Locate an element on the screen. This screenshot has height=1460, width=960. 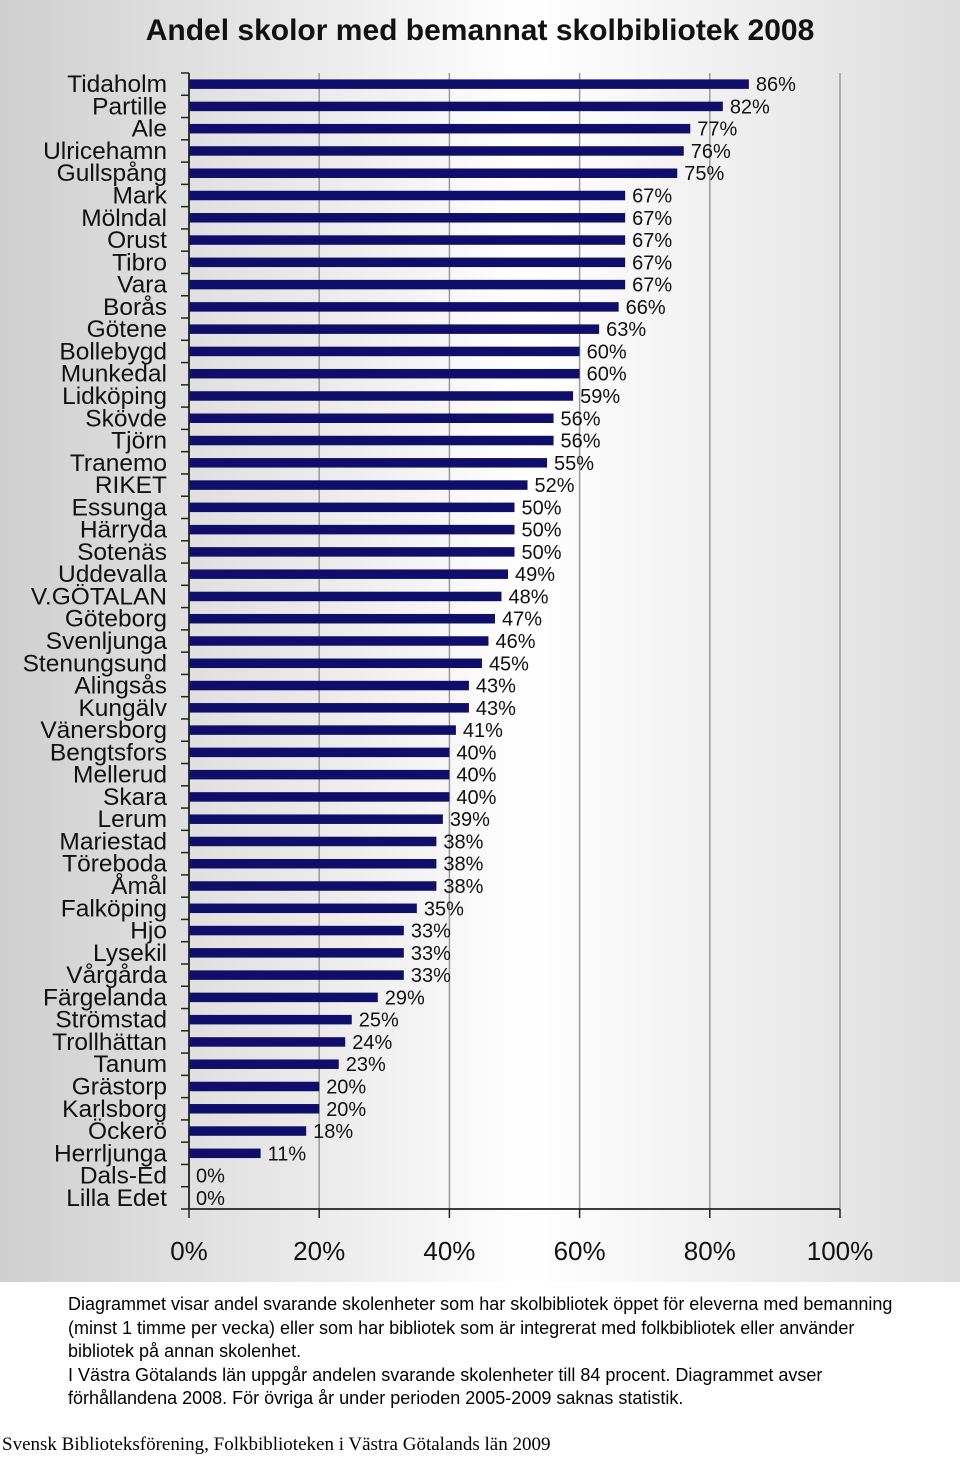
category-label-10: Borås is located at coordinates (135, 307).